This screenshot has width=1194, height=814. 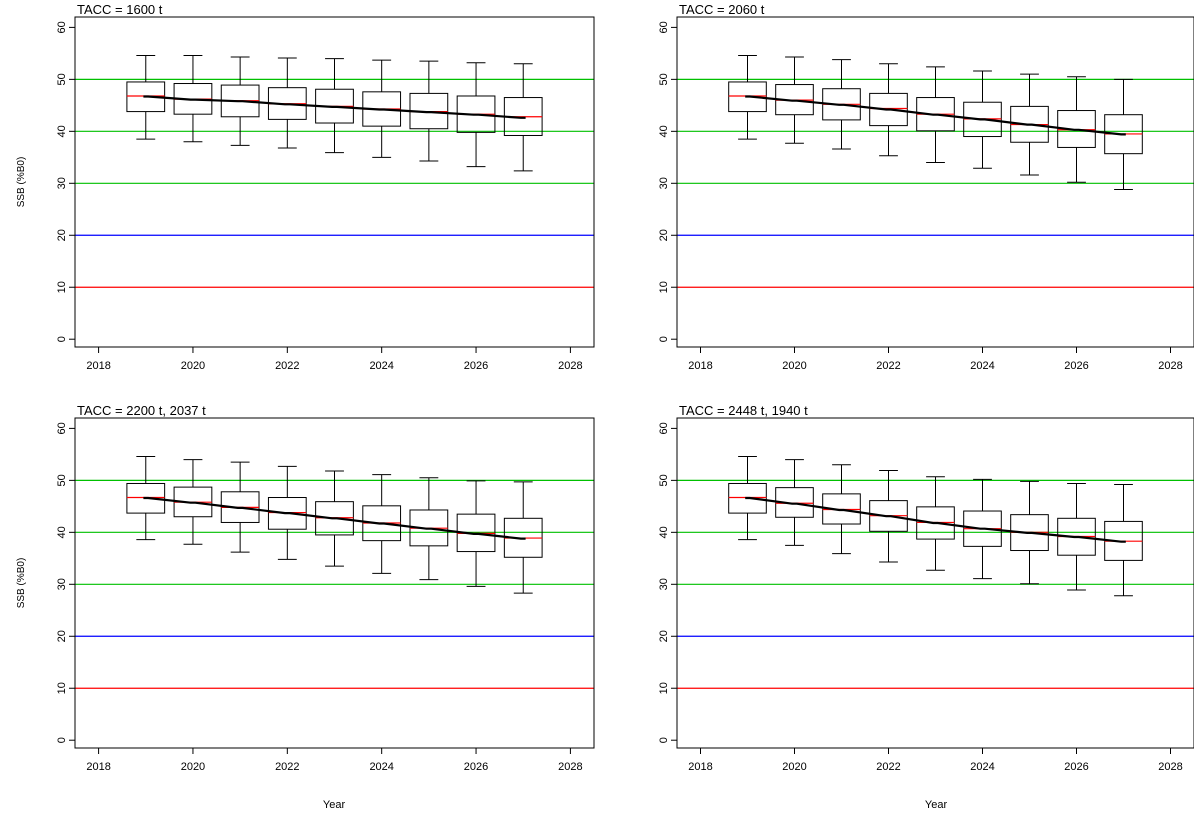 I want to click on panel-title: TACC = 2448 t, 1940 t, so click(x=743, y=410).